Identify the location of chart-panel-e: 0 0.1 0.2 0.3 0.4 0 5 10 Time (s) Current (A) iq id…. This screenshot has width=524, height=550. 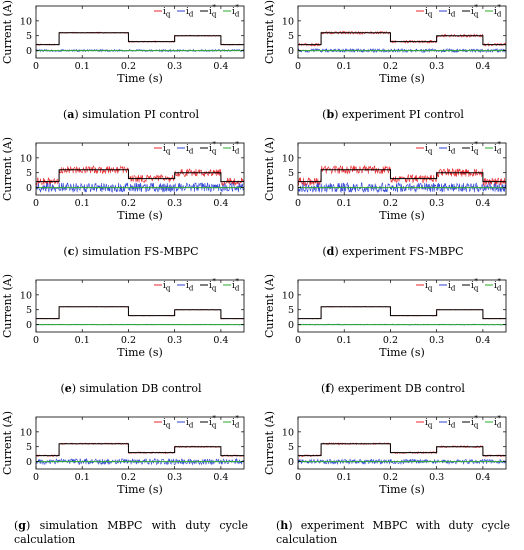
(131, 342).